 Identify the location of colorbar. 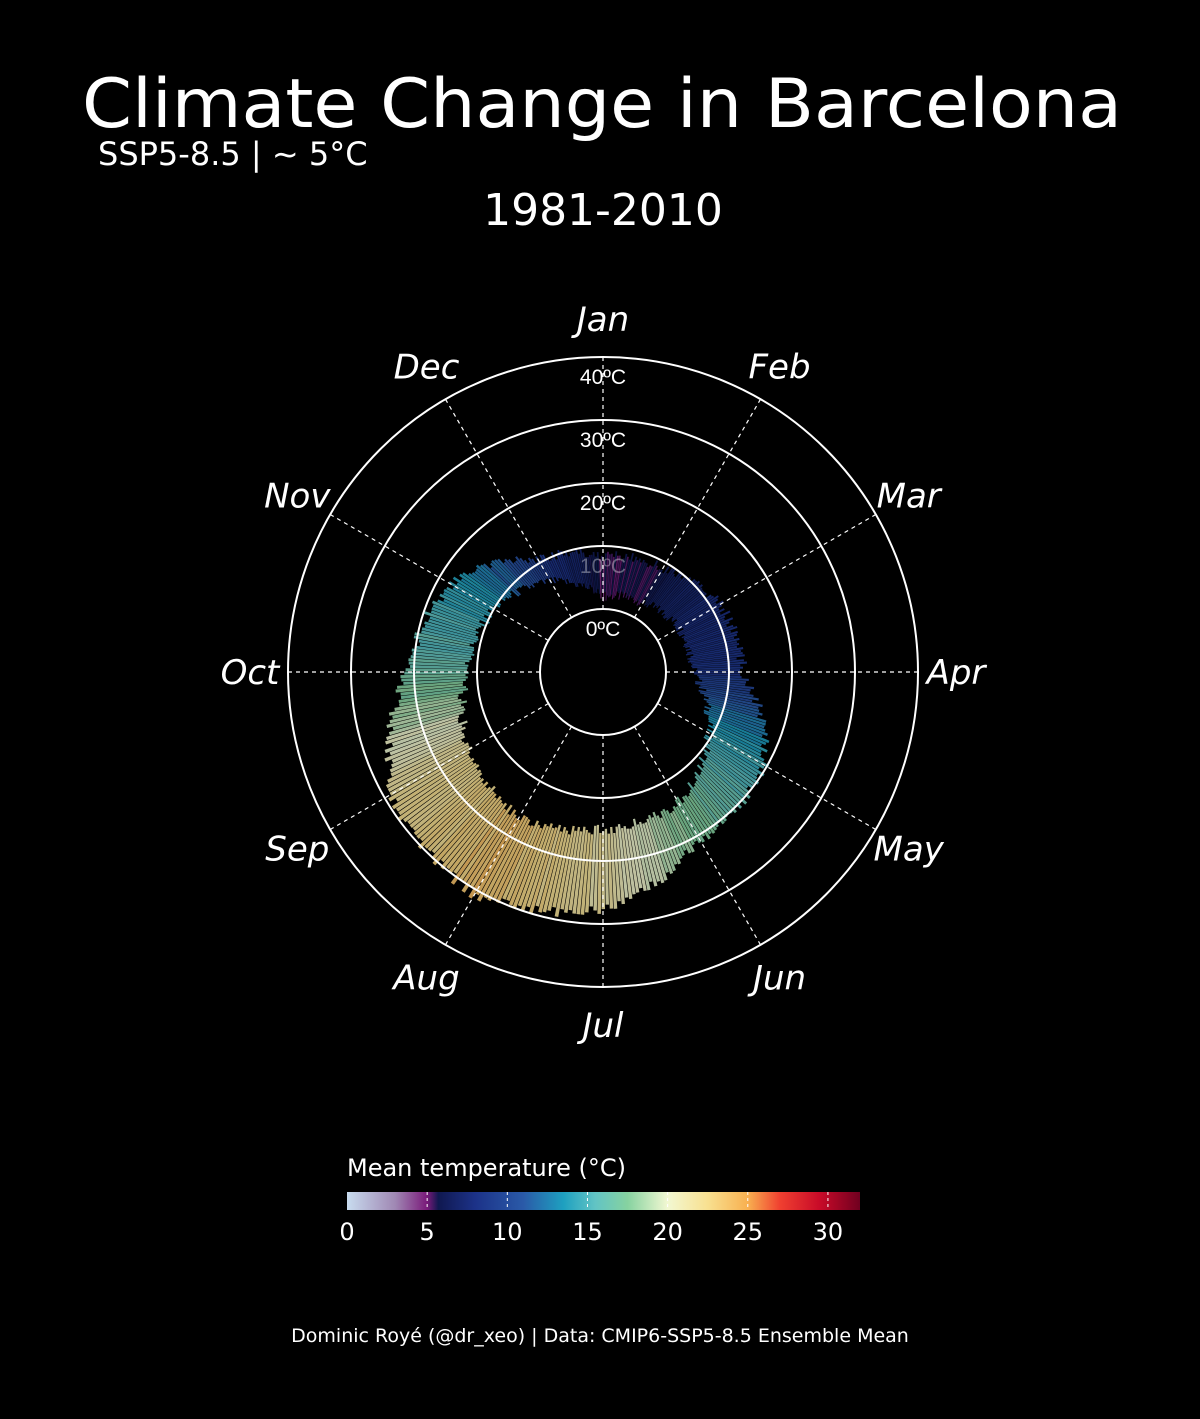
(603, 1201).